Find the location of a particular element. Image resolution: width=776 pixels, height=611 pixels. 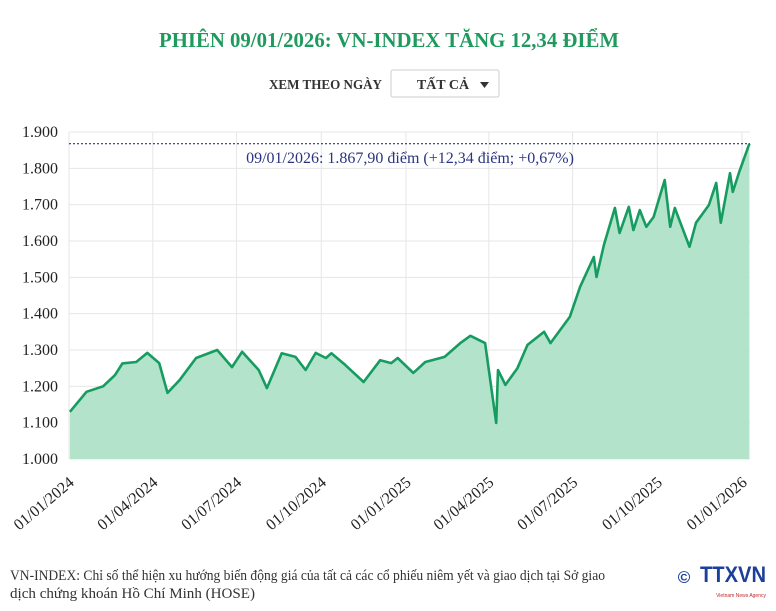

copyright-icon: © is located at coordinates (684, 577).